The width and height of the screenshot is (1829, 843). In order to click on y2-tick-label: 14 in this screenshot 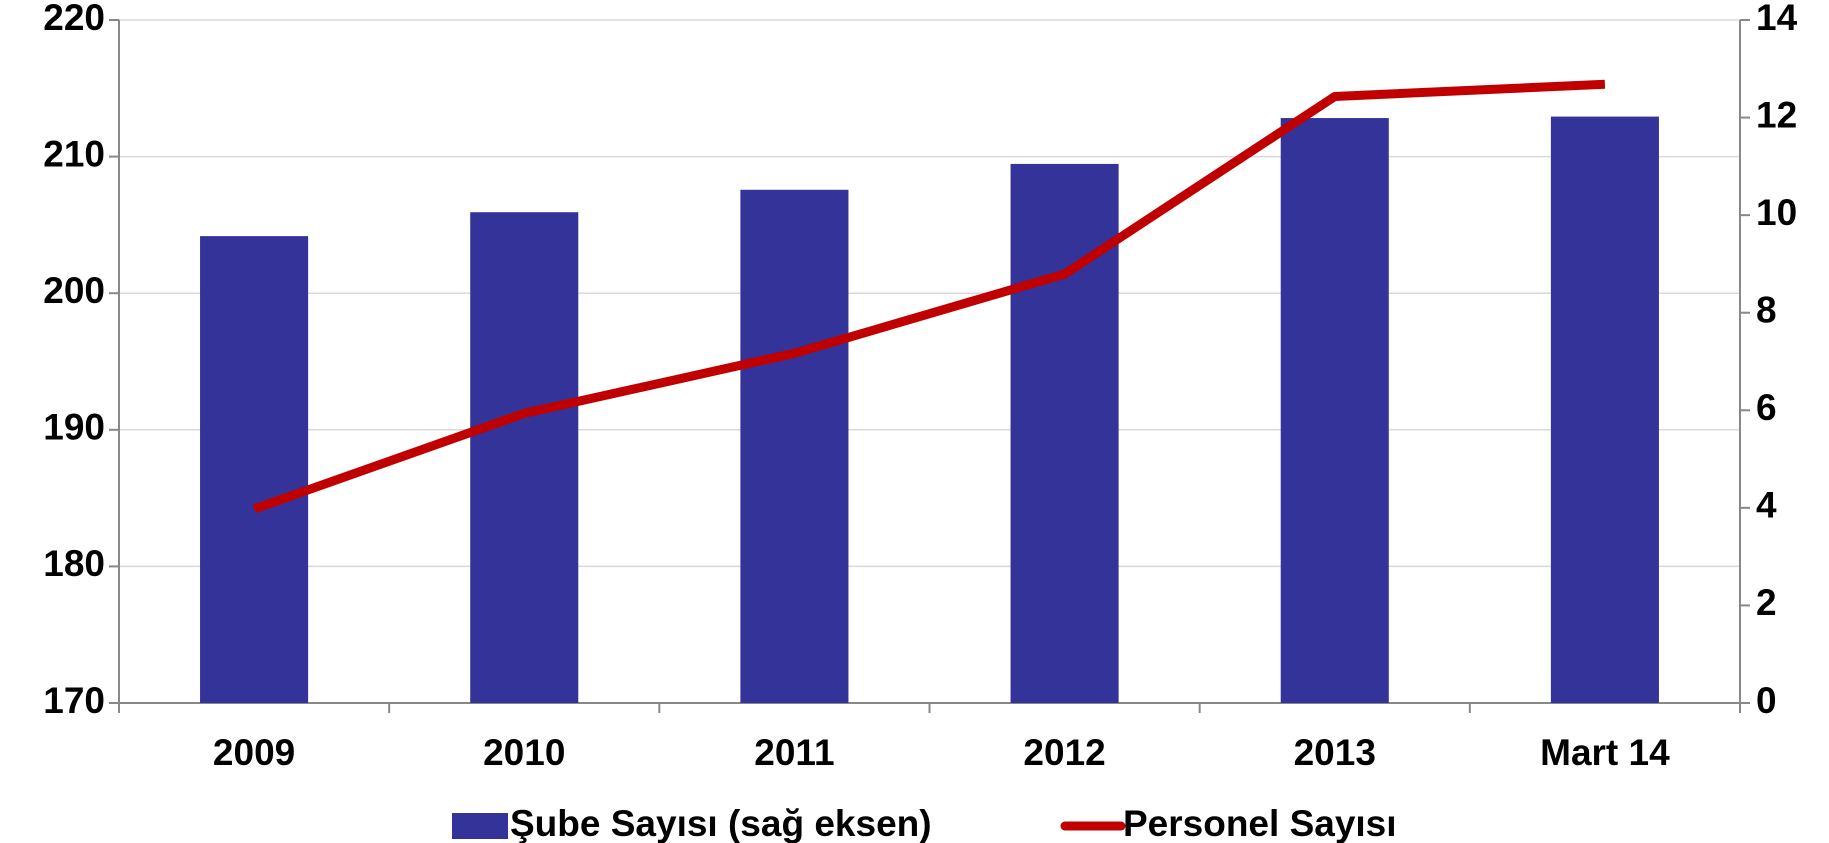, I will do `click(1777, 19)`.